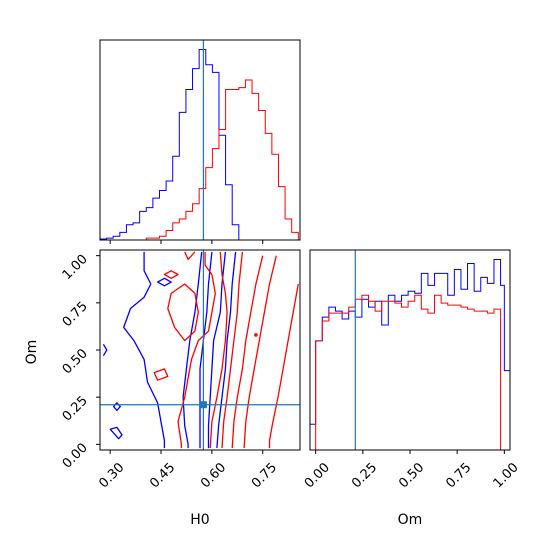 This screenshot has width=550, height=550. I want to click on hist-om-x-tick-label: 0.50, so click(411, 475).